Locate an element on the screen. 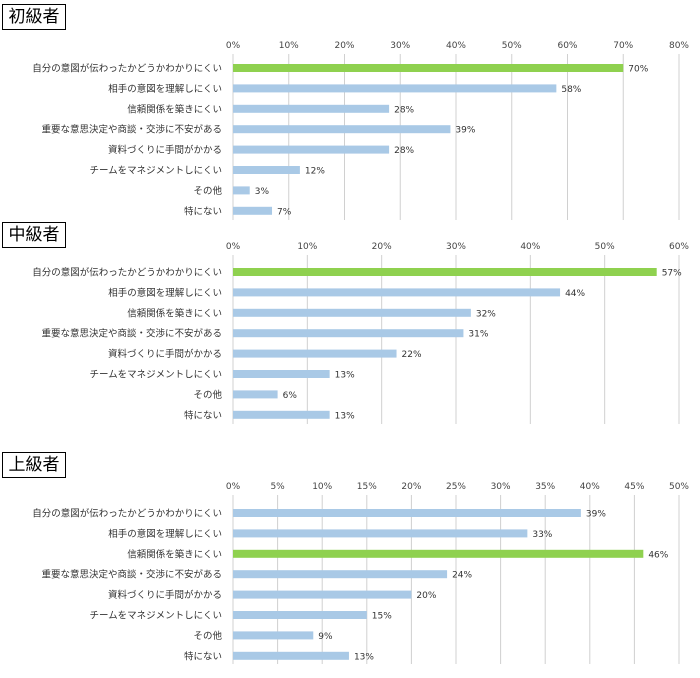  data-label: 7% is located at coordinates (284, 212).